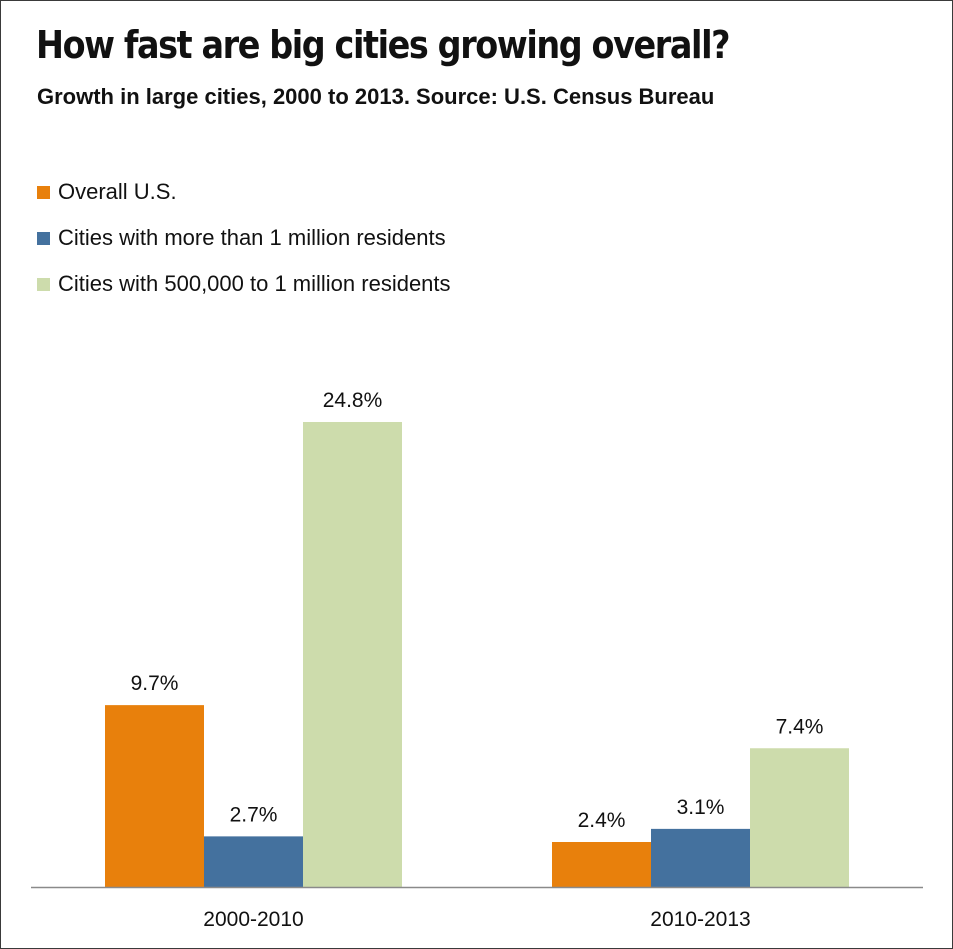  Describe the element at coordinates (244, 192) in the screenshot. I see `legend-item-overall-us: Overall U.S.` at that location.